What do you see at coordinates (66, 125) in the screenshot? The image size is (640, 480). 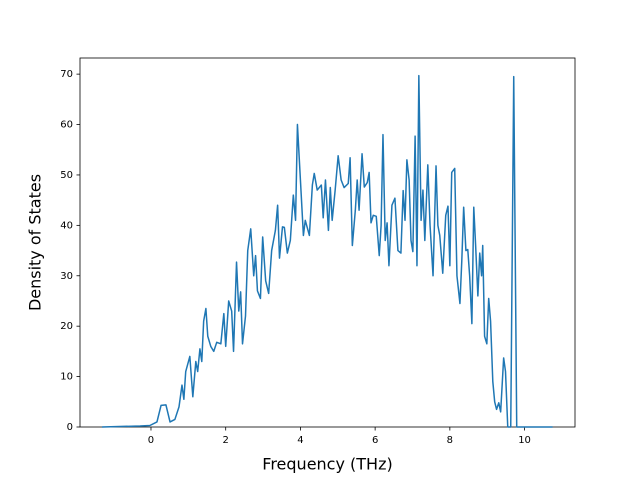 I see `y-tick-label: 60` at bounding box center [66, 125].